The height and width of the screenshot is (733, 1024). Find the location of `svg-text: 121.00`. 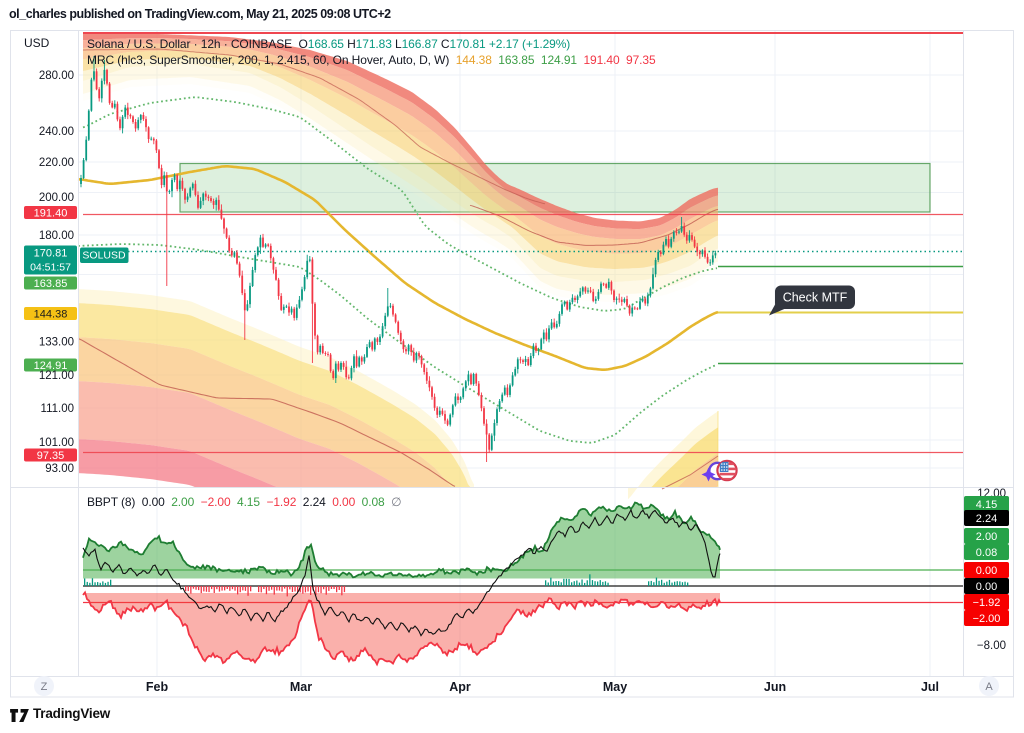

svg-text: 121.00 is located at coordinates (56, 376).